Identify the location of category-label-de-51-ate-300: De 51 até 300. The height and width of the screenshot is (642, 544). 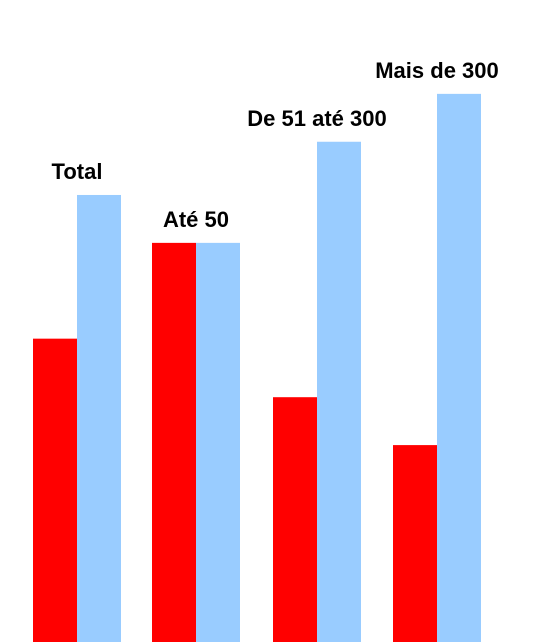
(316, 118).